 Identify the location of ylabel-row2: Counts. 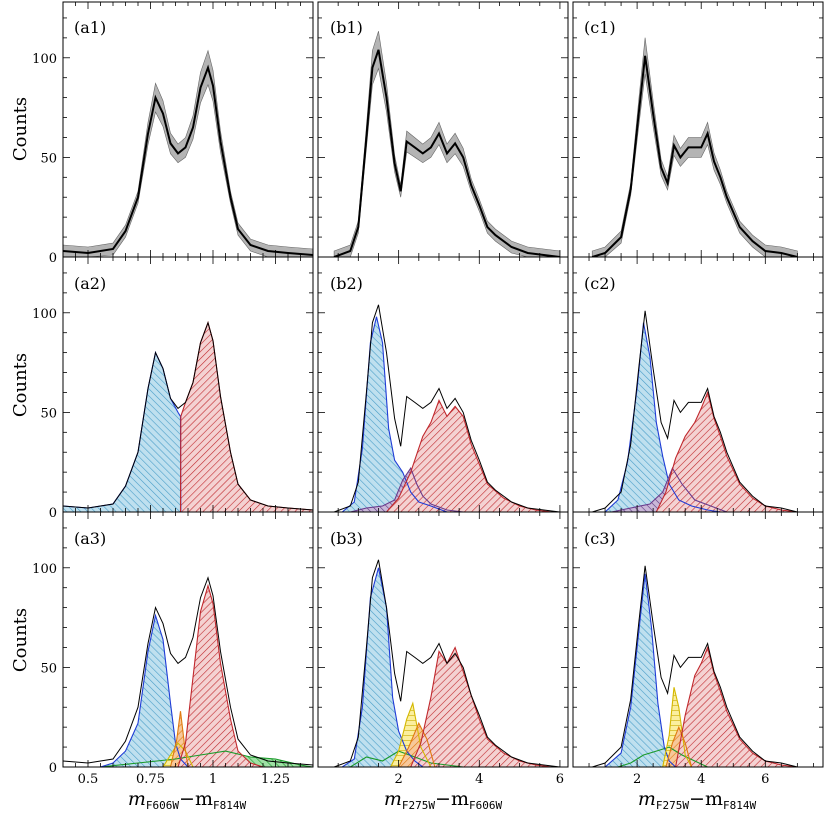
(20, 385).